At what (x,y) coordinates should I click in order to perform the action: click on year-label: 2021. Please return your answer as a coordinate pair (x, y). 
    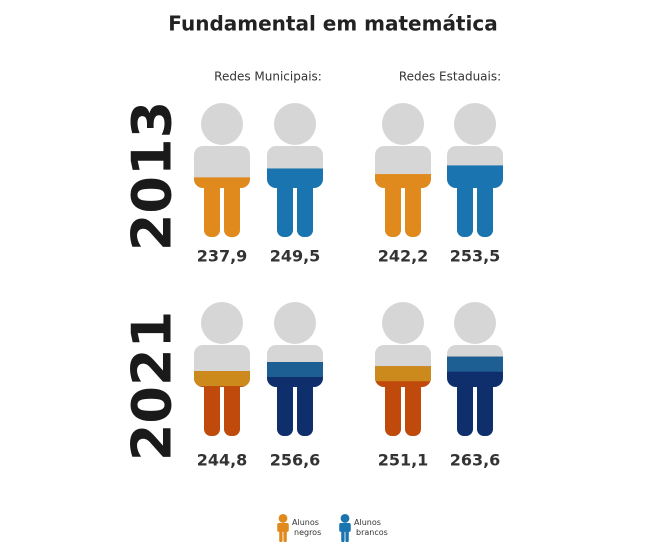
    Looking at the image, I should click on (152, 386).